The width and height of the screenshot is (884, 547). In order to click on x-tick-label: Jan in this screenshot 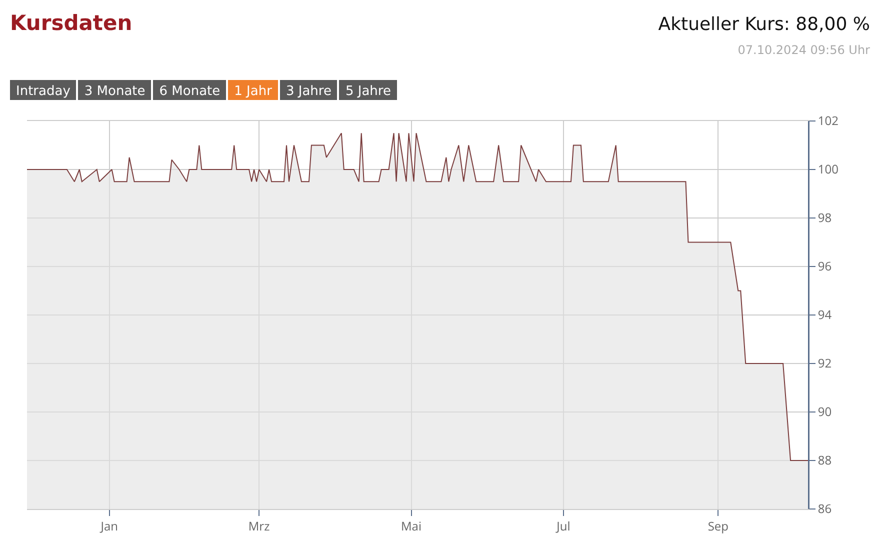, I will do `click(109, 525)`.